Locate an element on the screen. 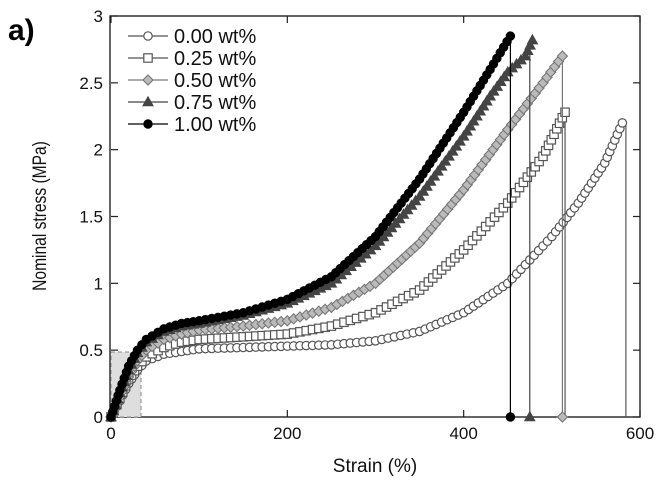 This screenshot has width=671, height=481. y-tick-label: 2.5 is located at coordinates (91, 83).